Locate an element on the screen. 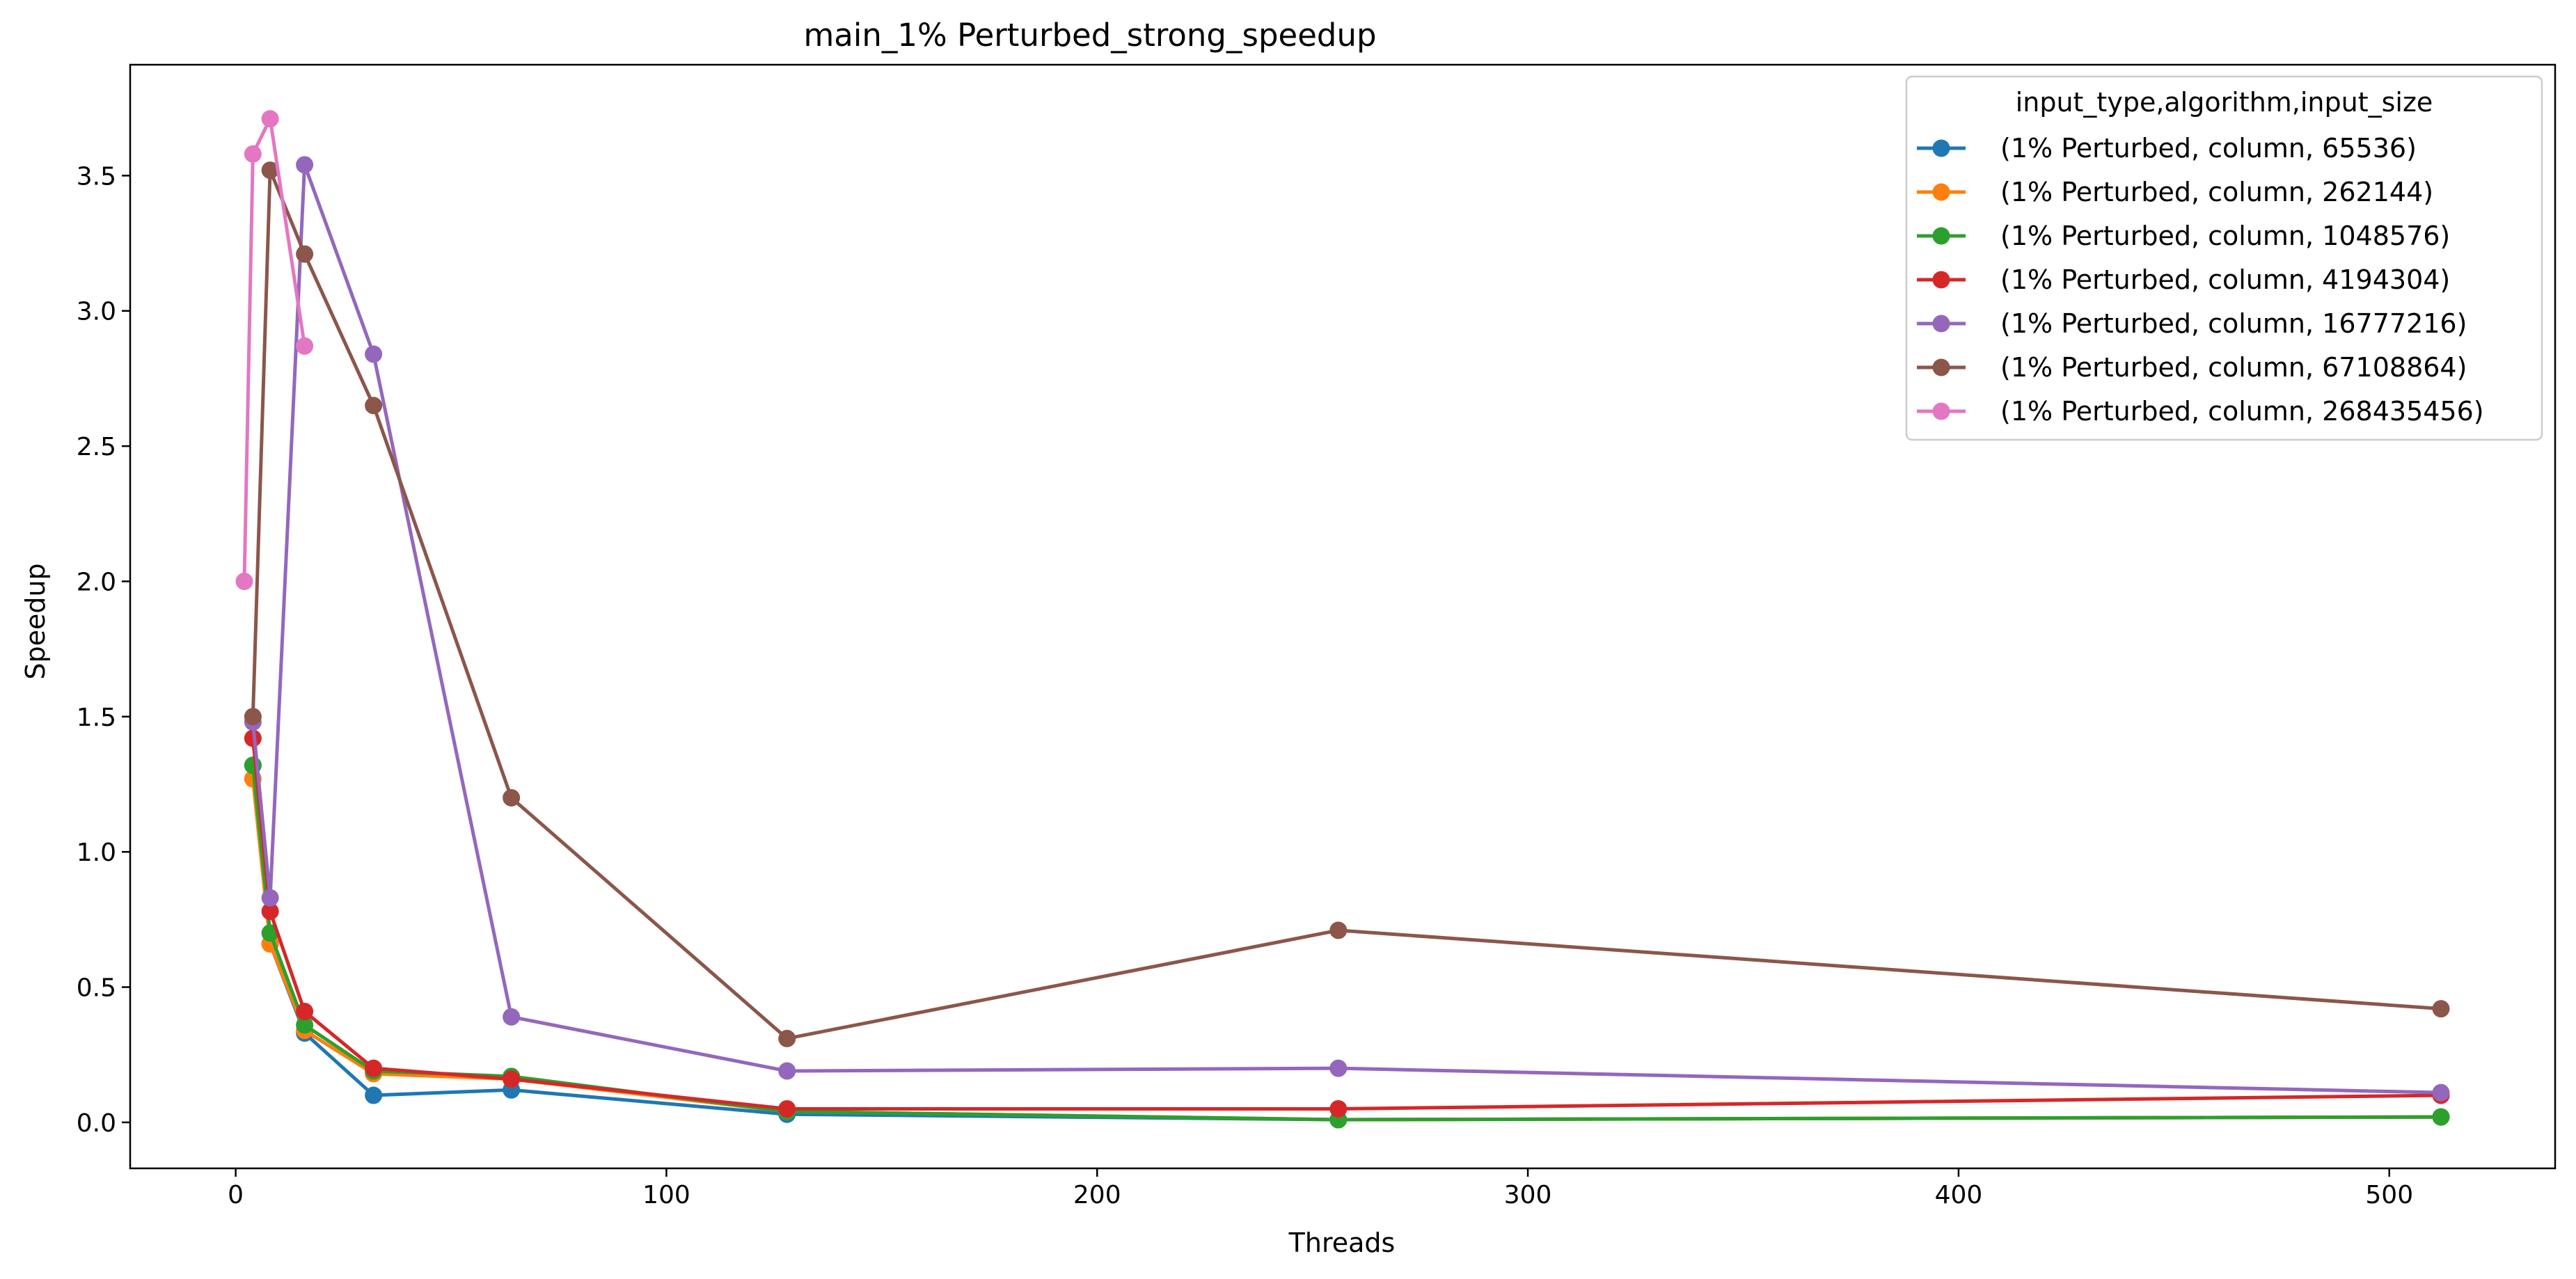 The image size is (2576, 1279). x-tick-label: 100 is located at coordinates (666, 1195).